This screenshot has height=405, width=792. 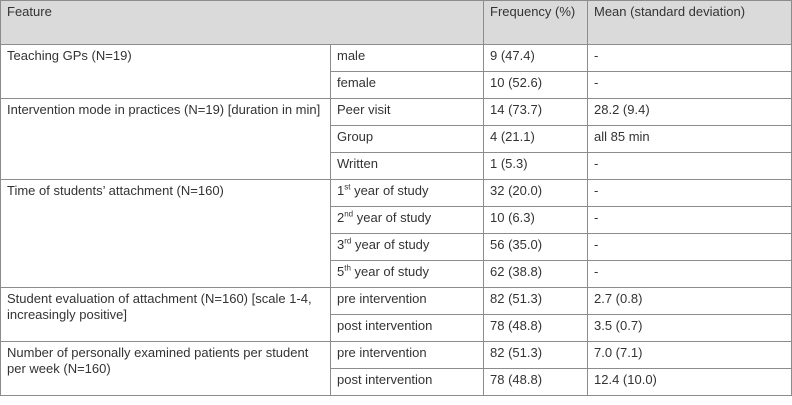 I want to click on table-row: post intervention 78 (48.8) 12.4 (10.0), so click(x=396, y=382).